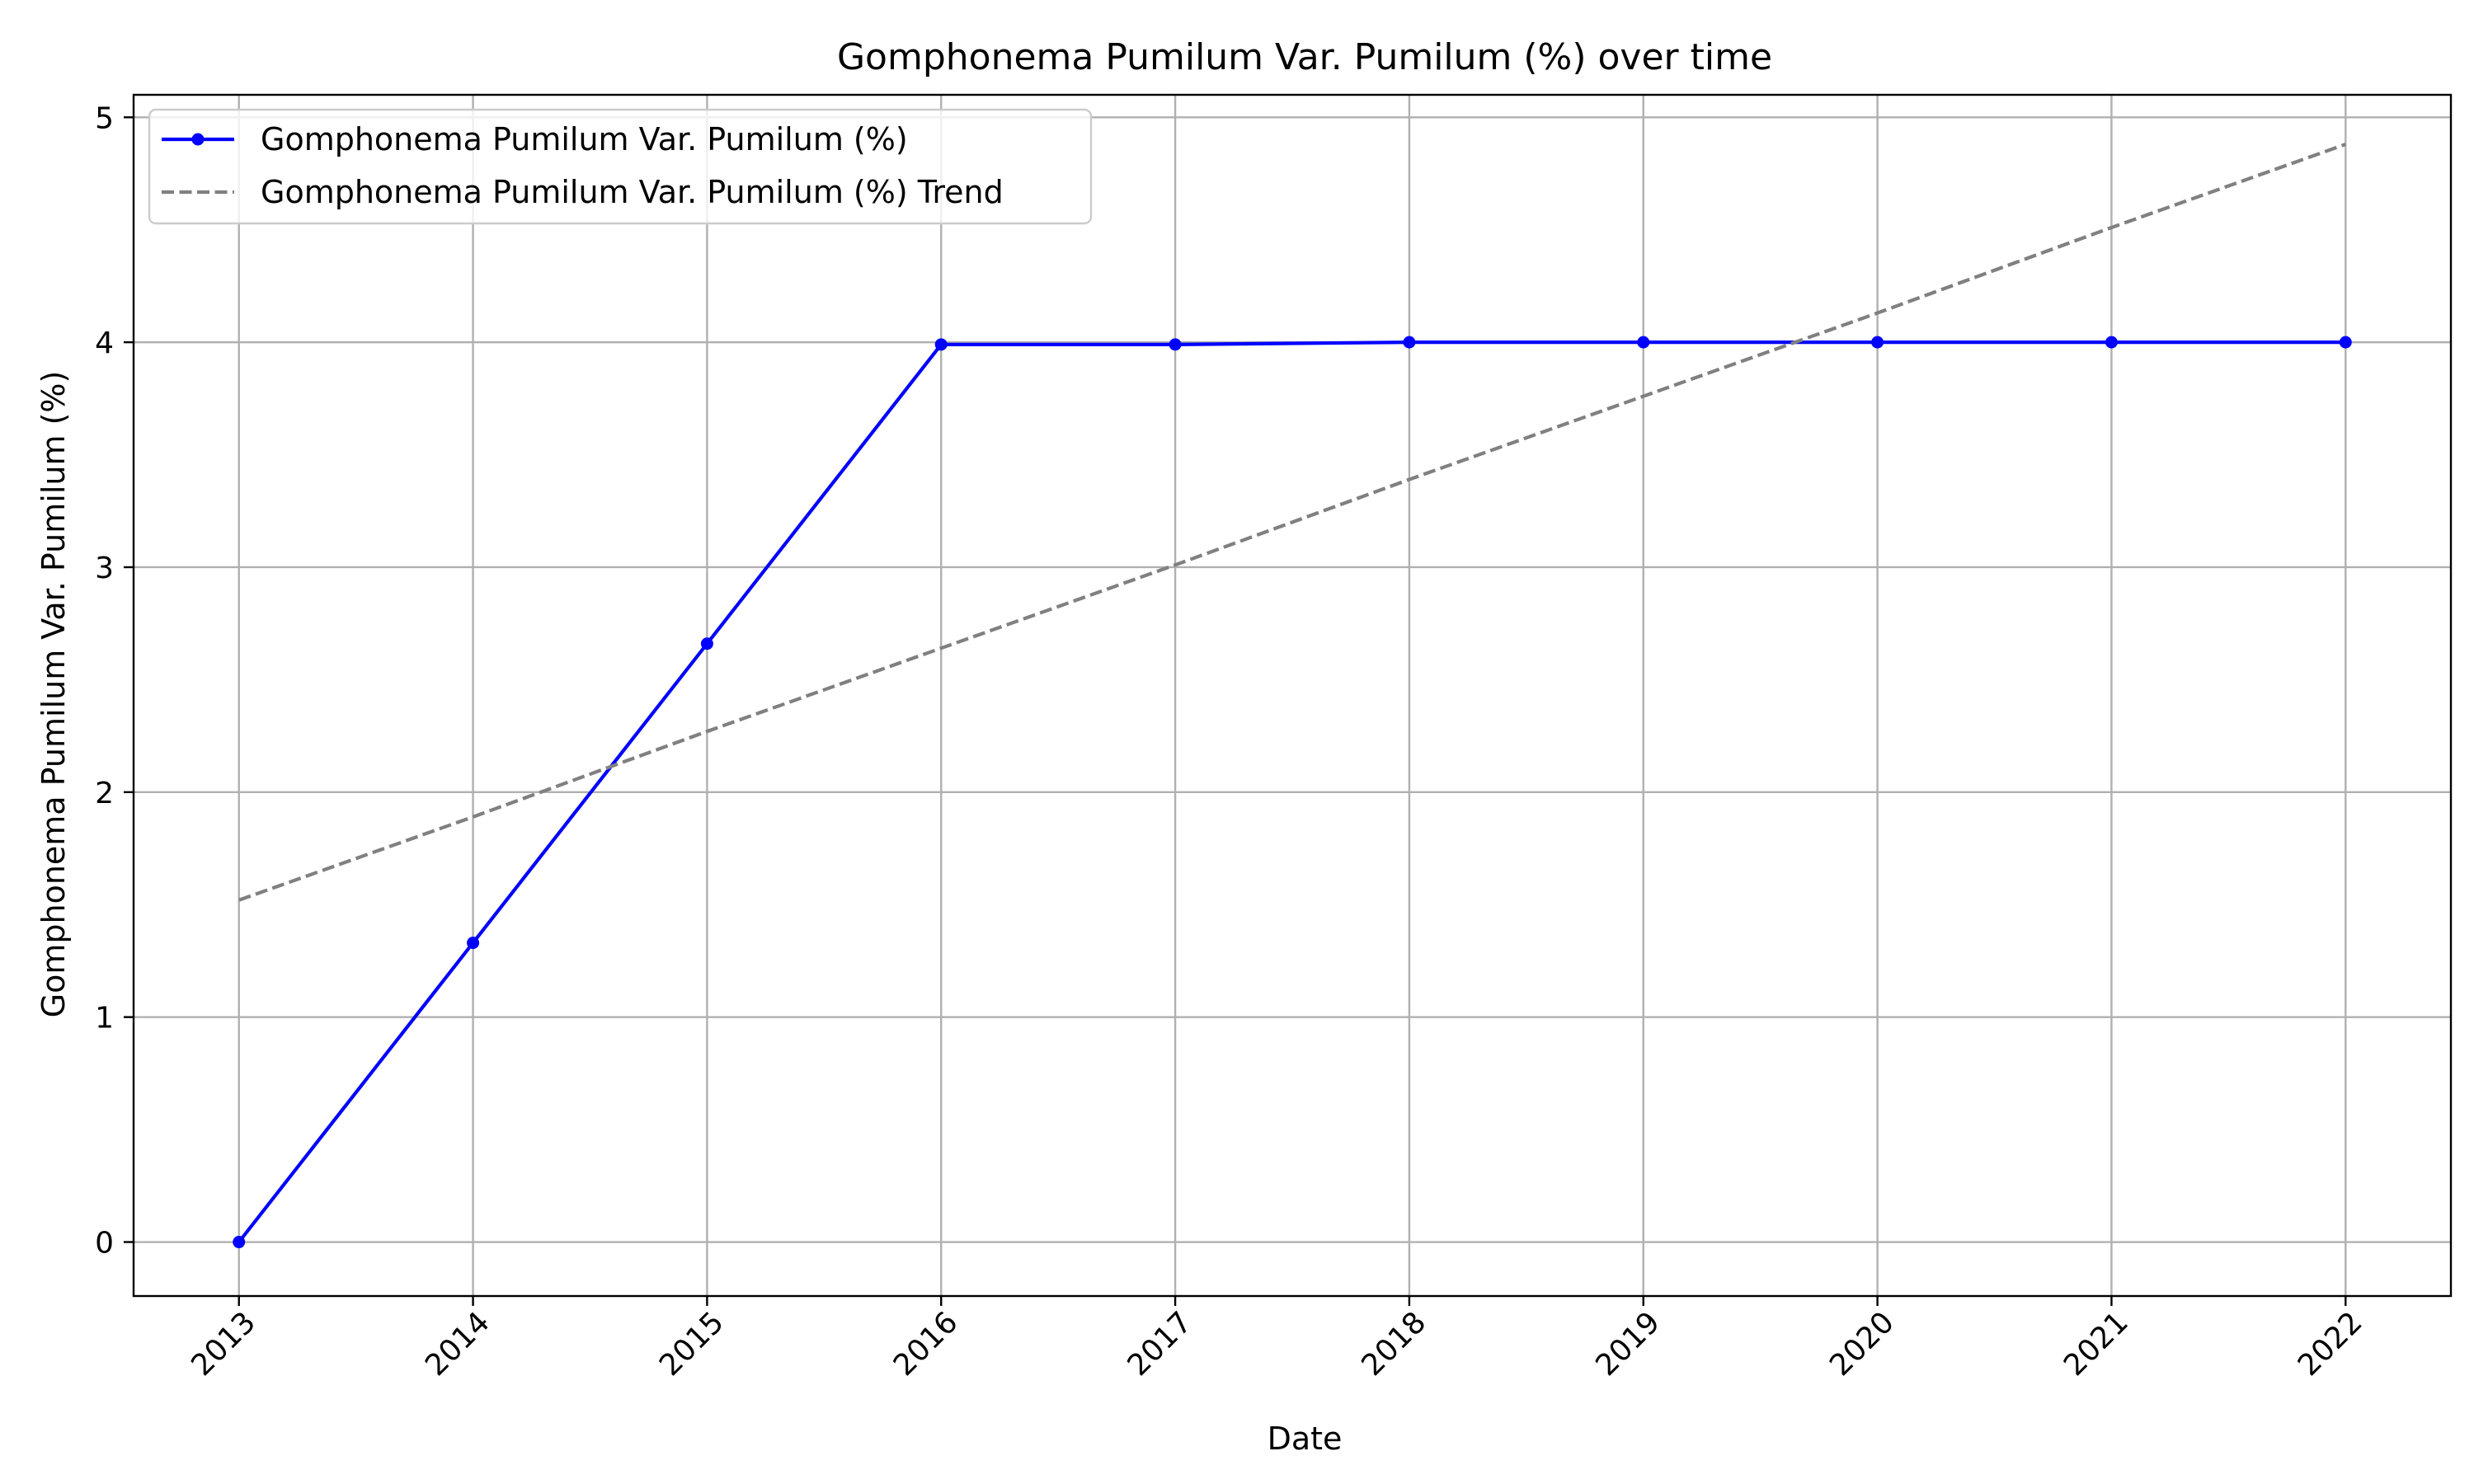 This screenshot has height=1484, width=2474. What do you see at coordinates (104, 1019) in the screenshot?
I see `y-tick-label: 1` at bounding box center [104, 1019].